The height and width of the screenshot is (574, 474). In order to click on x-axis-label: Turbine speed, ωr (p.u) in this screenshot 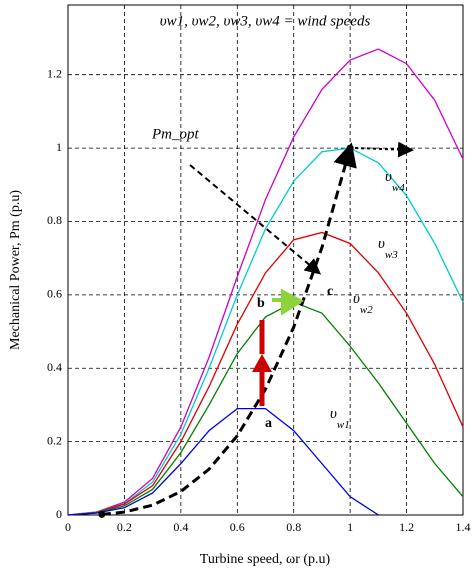, I will do `click(265, 559)`.